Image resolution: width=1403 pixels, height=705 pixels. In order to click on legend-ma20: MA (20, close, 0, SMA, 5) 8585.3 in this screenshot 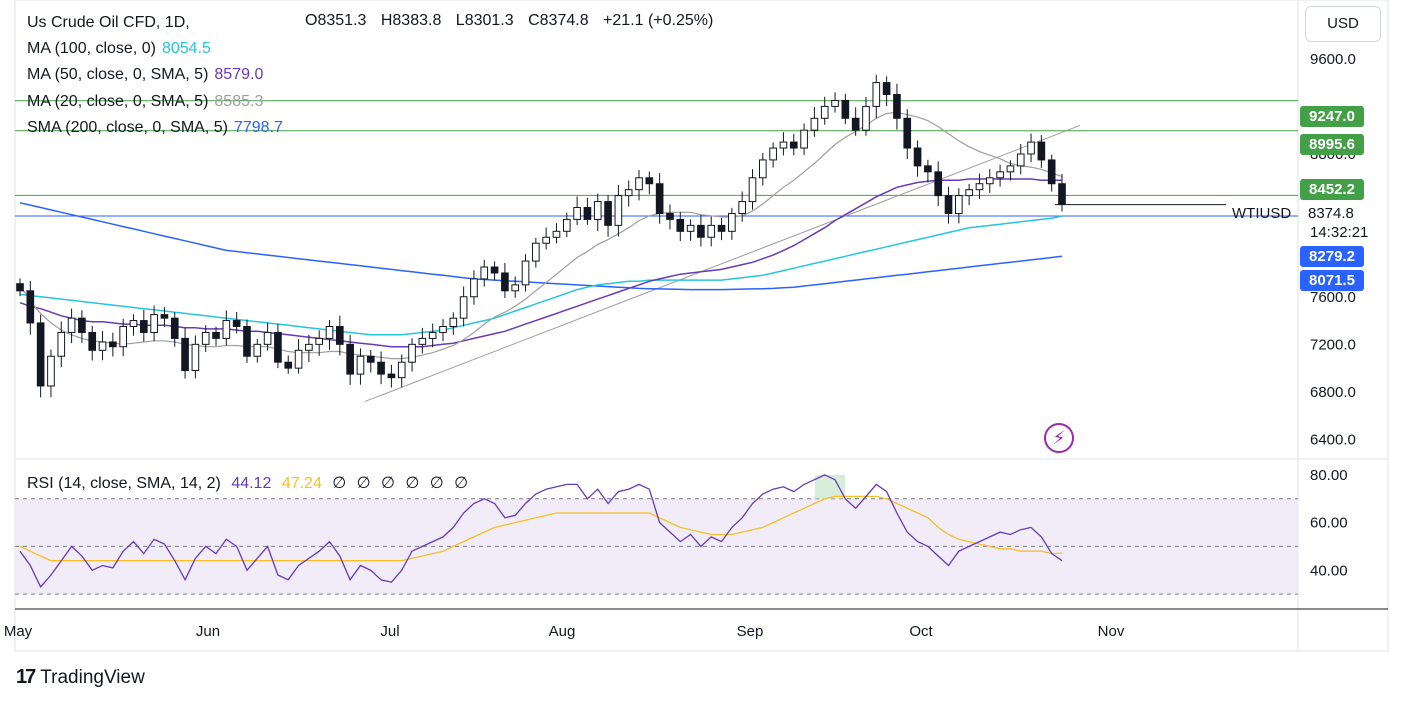, I will do `click(145, 102)`.